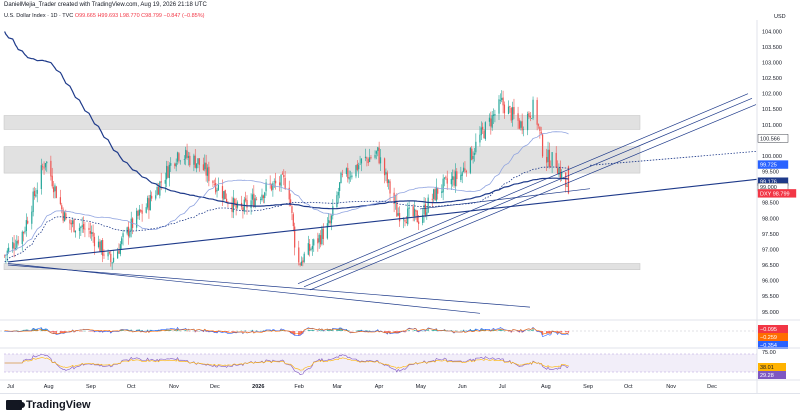 The height and width of the screenshot is (415, 800). What do you see at coordinates (773, 329) in the screenshot?
I see `macd-value-badge: −0.095` at bounding box center [773, 329].